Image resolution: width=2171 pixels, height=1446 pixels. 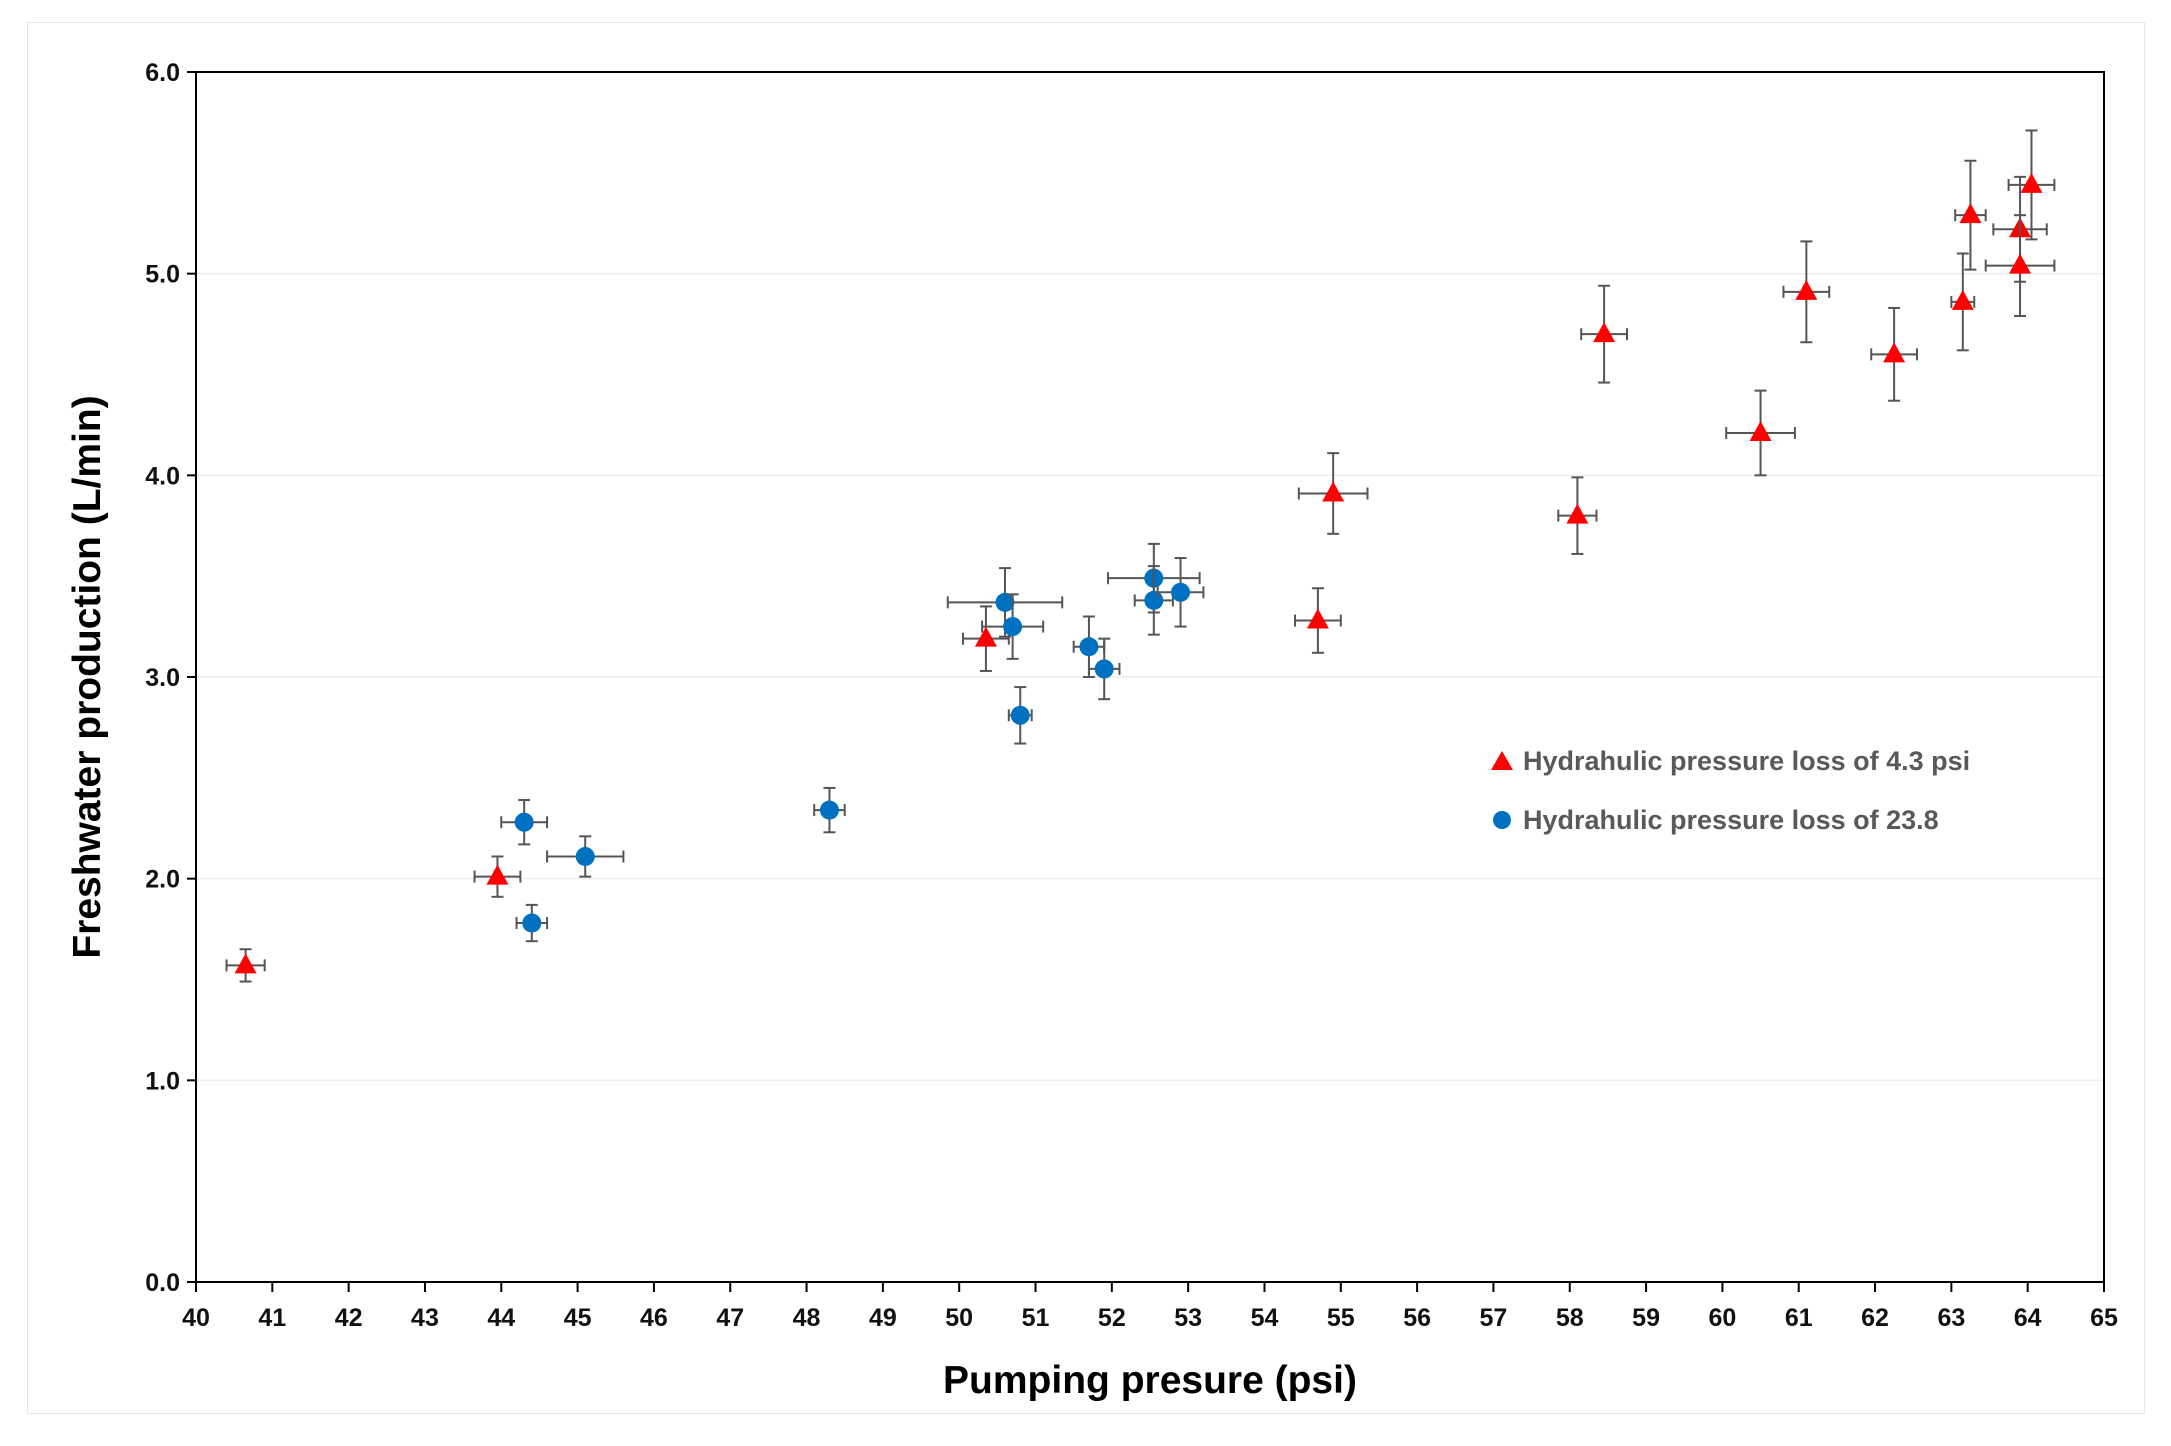 What do you see at coordinates (807, 1318) in the screenshot?
I see `x-tick-label: 48` at bounding box center [807, 1318].